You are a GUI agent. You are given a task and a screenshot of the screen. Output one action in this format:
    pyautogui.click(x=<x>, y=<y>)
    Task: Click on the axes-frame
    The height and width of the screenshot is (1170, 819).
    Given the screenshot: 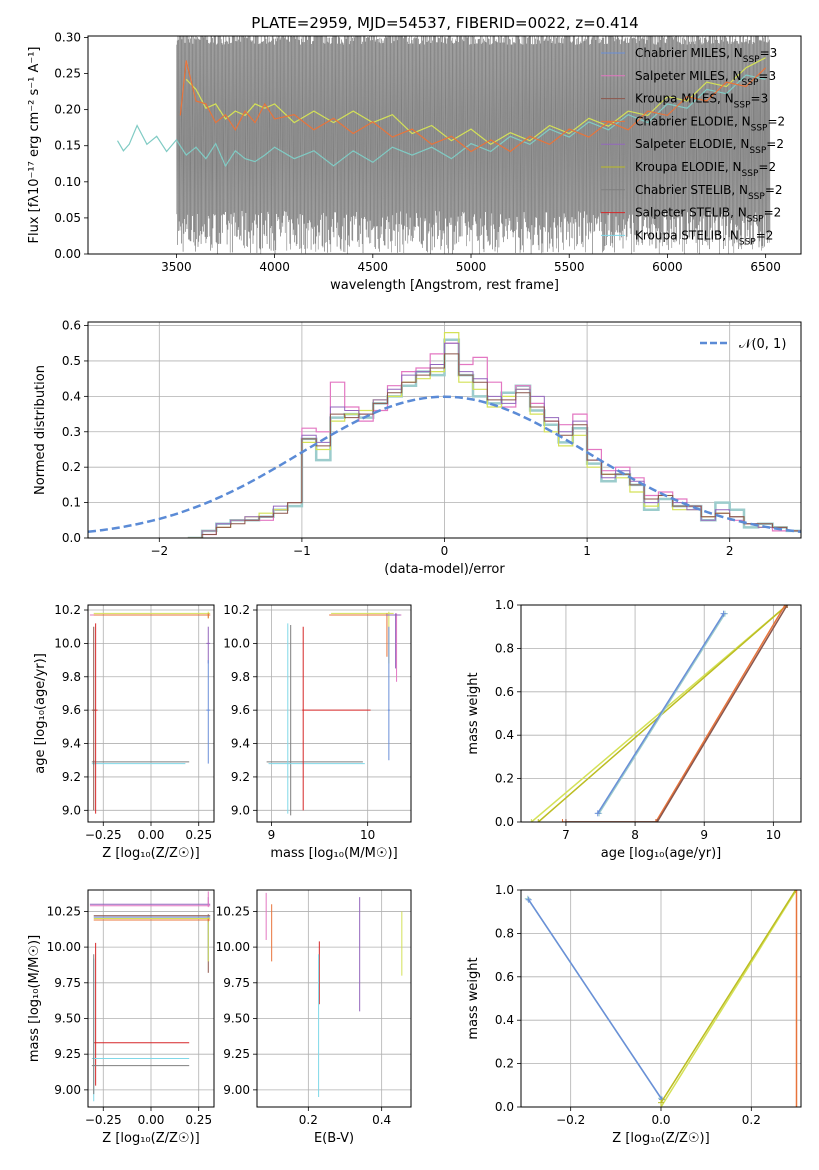 What is the action you would take?
    pyautogui.click(x=661, y=713)
    